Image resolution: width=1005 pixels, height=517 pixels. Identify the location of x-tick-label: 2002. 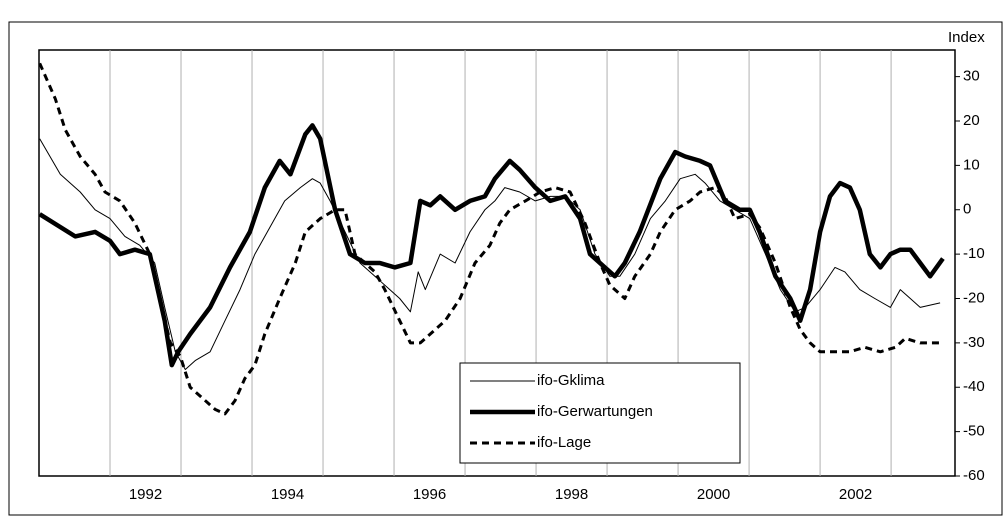
(855, 494).